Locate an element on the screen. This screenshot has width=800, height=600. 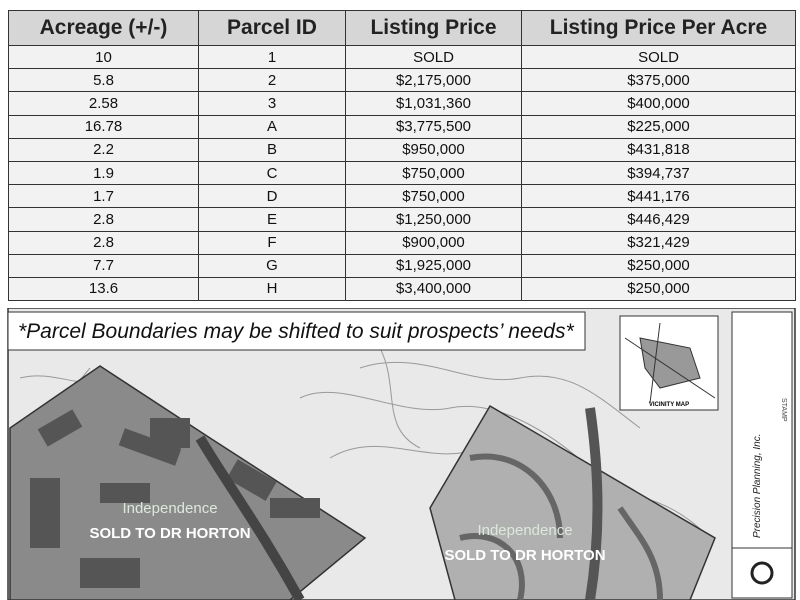
table-cell: $321,429 is located at coordinates (658, 242).